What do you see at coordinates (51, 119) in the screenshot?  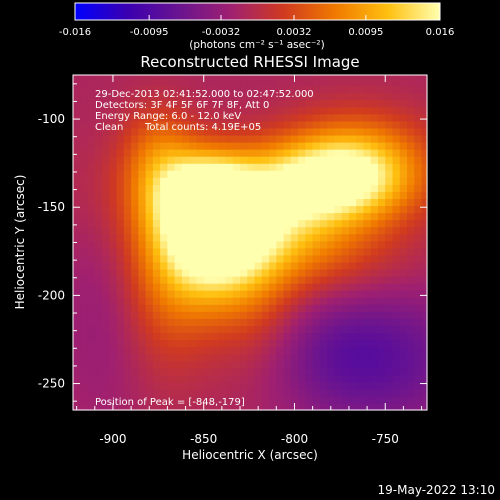 I see `y-tick-label: -100` at bounding box center [51, 119].